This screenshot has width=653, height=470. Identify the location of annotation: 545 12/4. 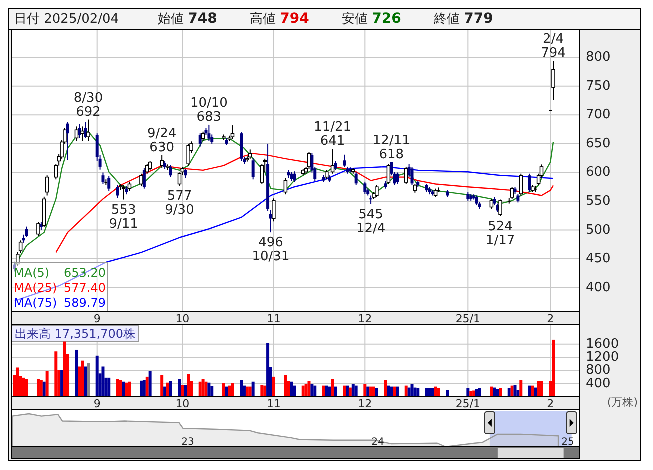
(371, 221).